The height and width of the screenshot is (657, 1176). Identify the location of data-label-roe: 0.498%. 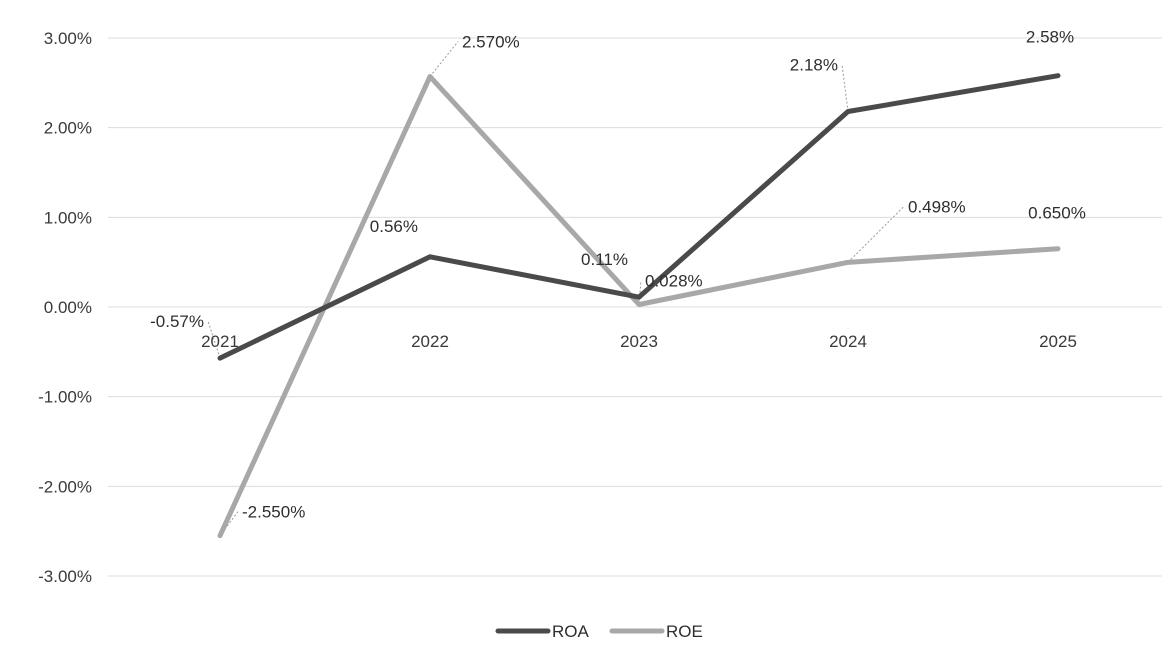
(937, 206).